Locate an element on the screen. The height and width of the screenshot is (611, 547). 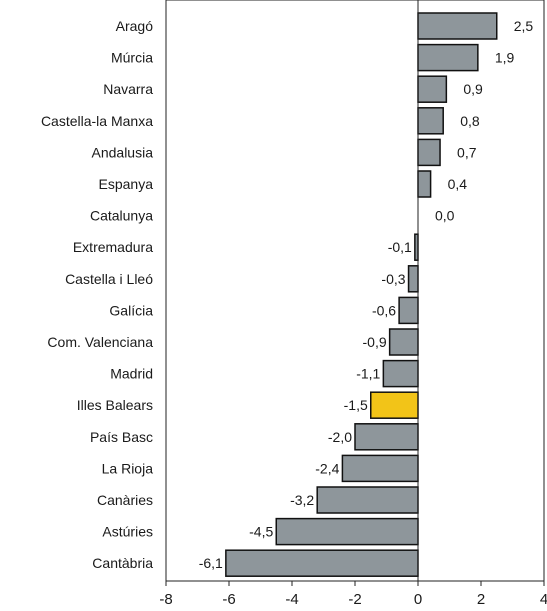
bar-com-valenciana is located at coordinates (403, 342).